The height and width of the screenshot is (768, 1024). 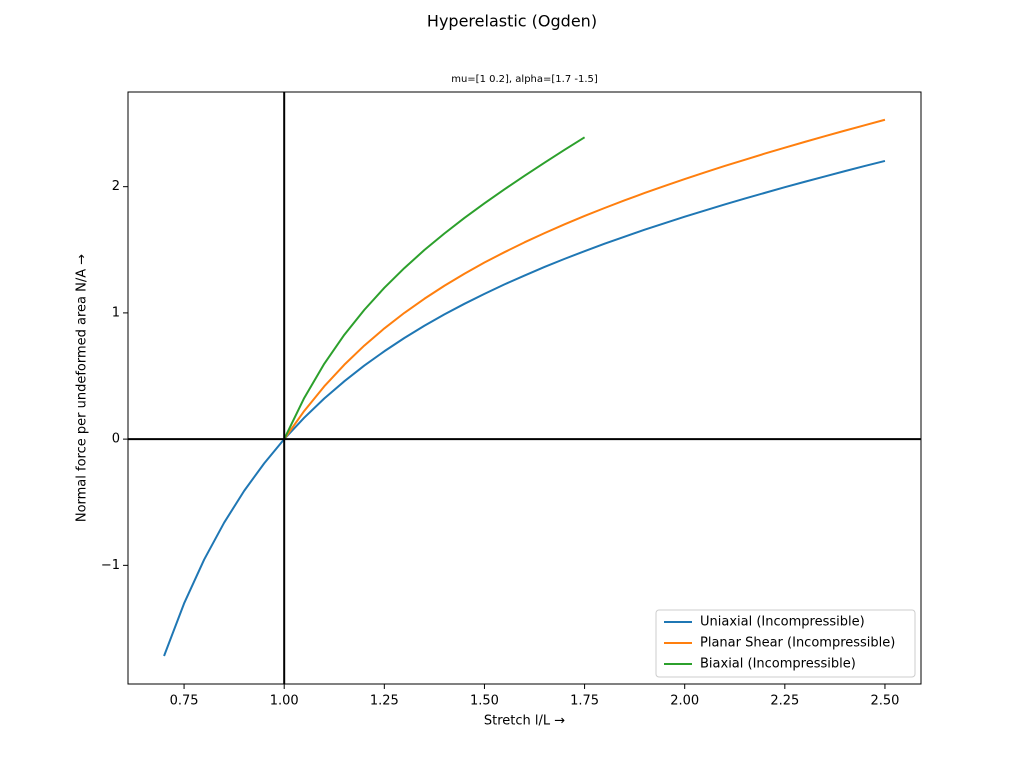 What do you see at coordinates (524, 79) in the screenshot?
I see `chart-subtitle: mu=[1 0.2], alpha=[1.7 -1.5]` at bounding box center [524, 79].